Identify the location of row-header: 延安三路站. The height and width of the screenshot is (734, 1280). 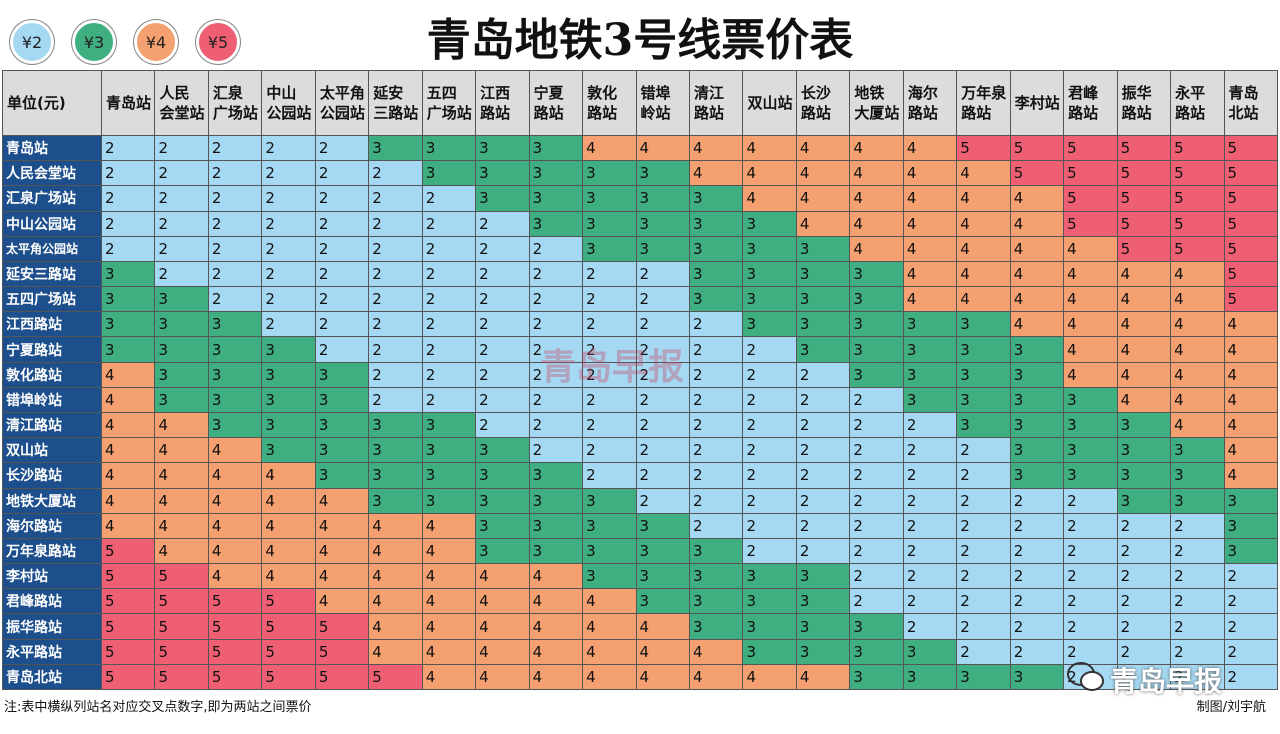
(52, 274).